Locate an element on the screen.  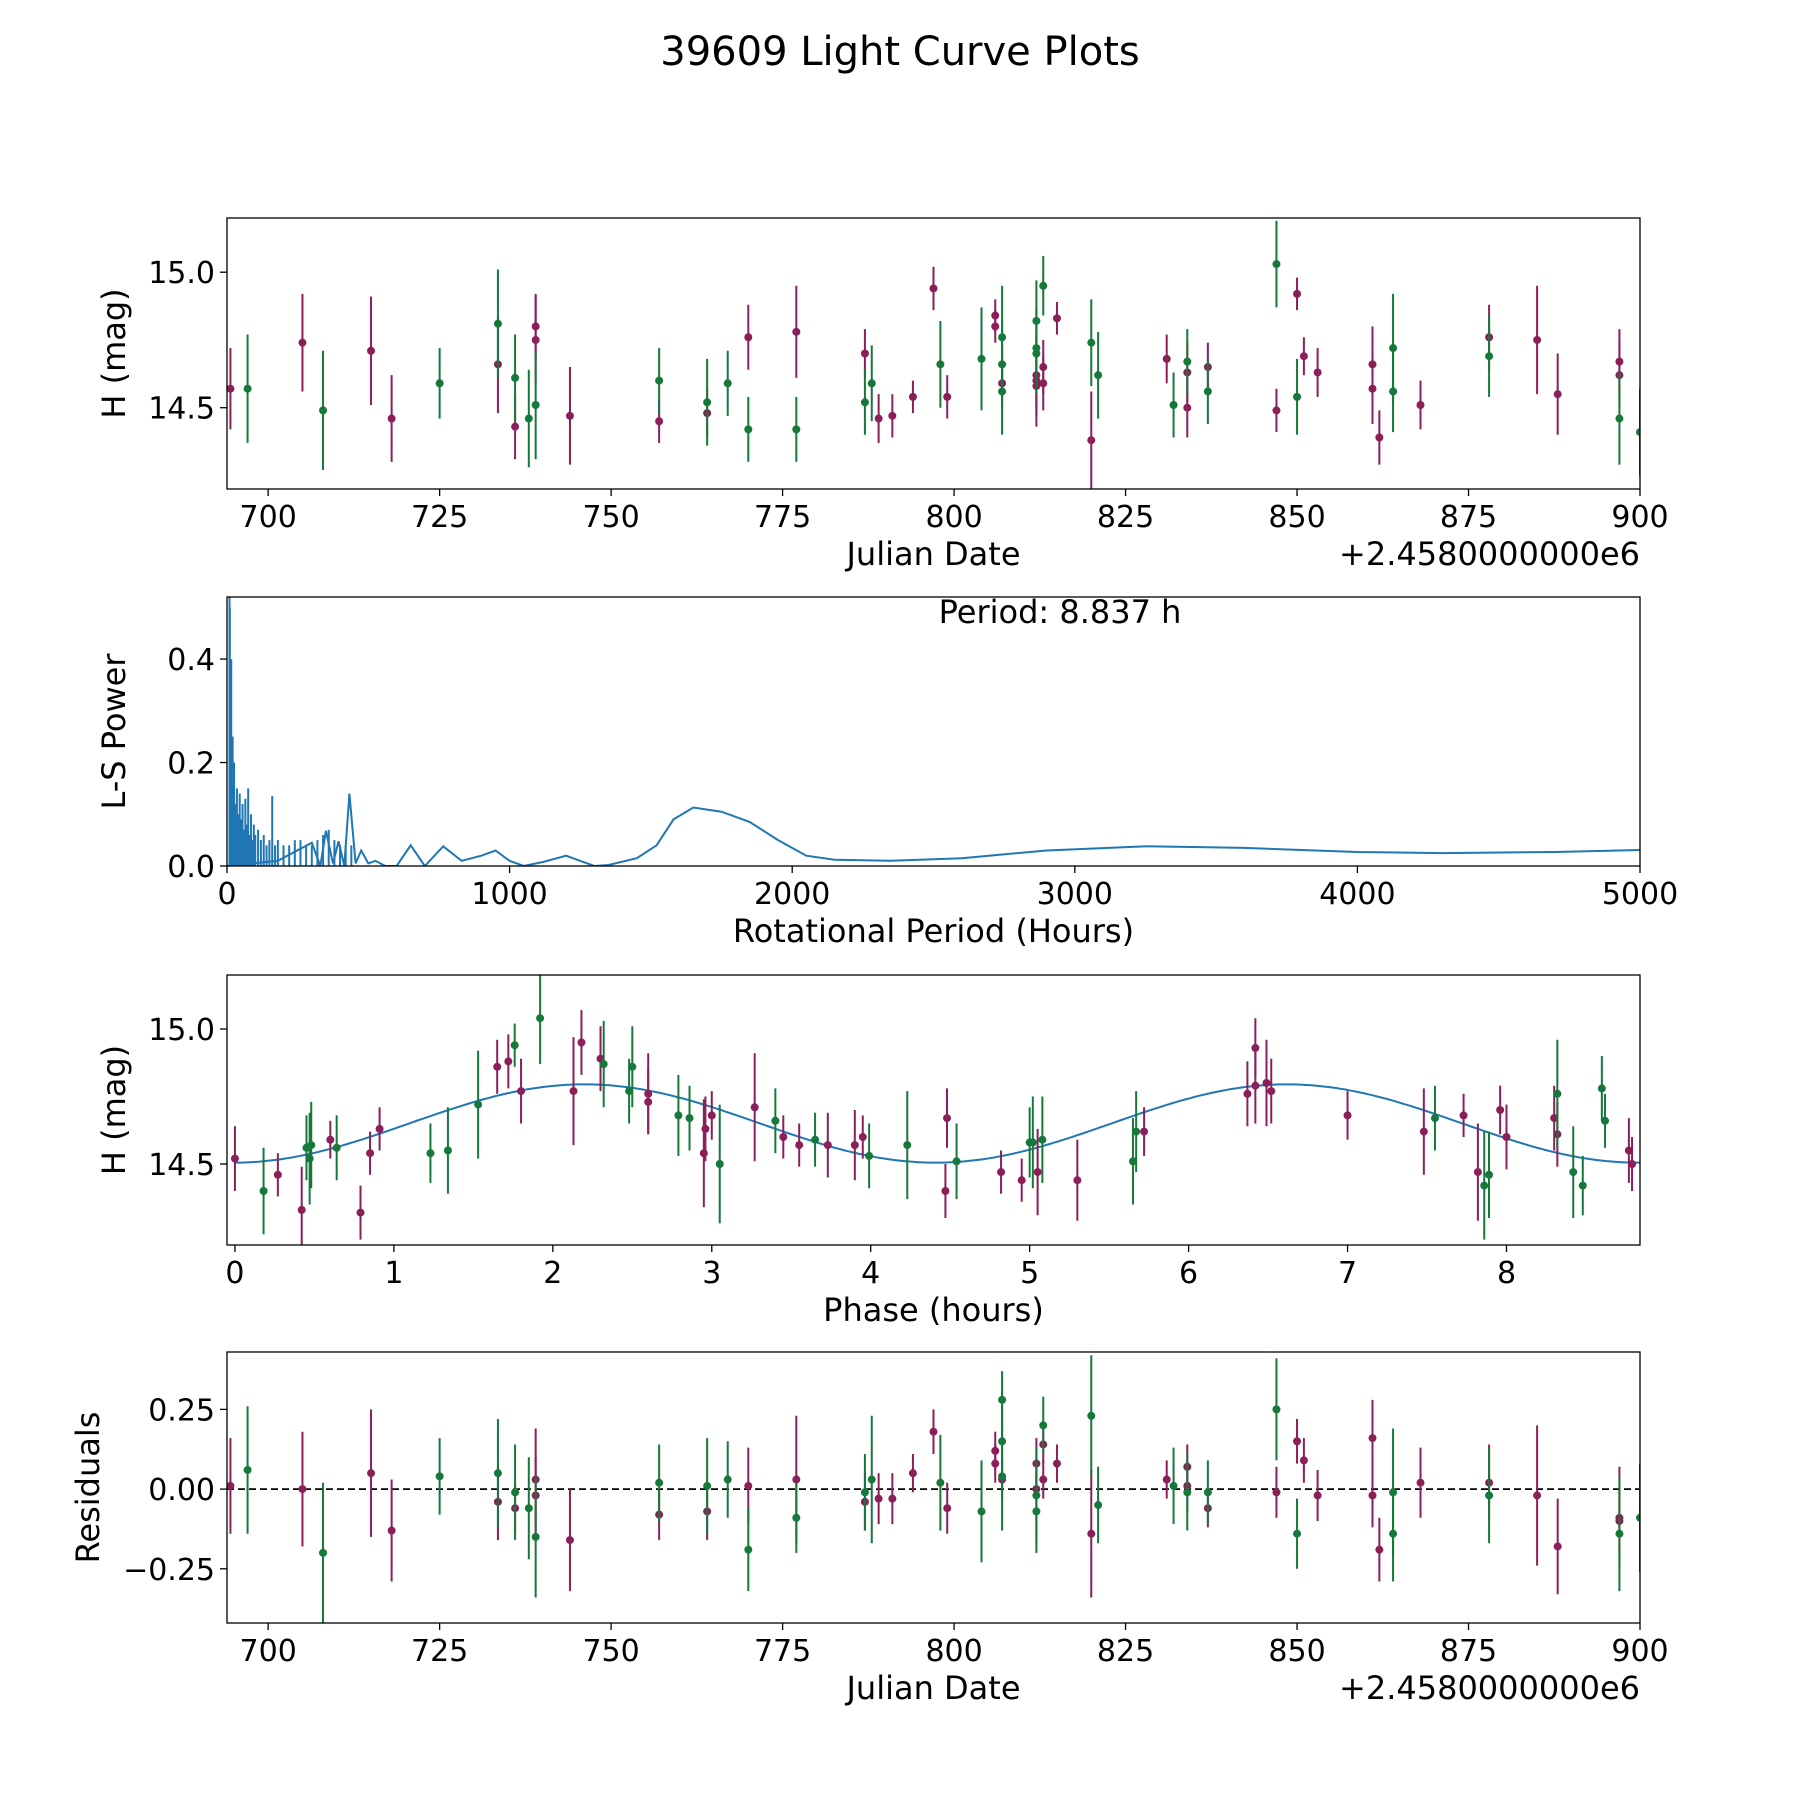
x-tick-label: 900 is located at coordinates (1639, 1651).